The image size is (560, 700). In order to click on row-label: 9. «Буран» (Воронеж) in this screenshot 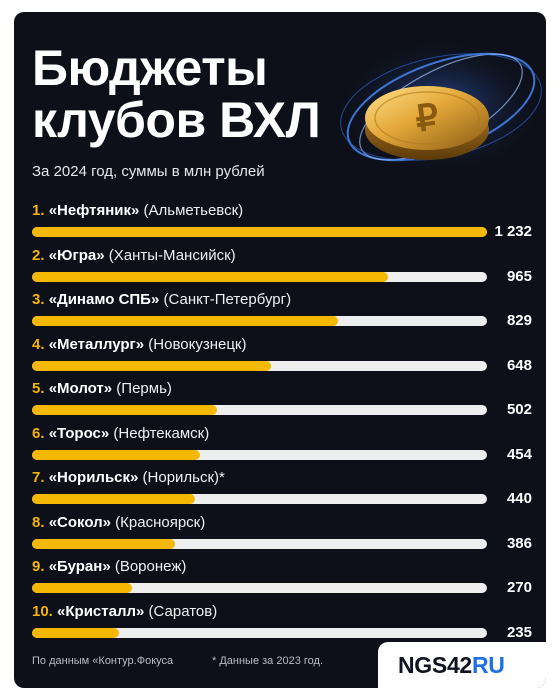, I will do `click(109, 566)`.